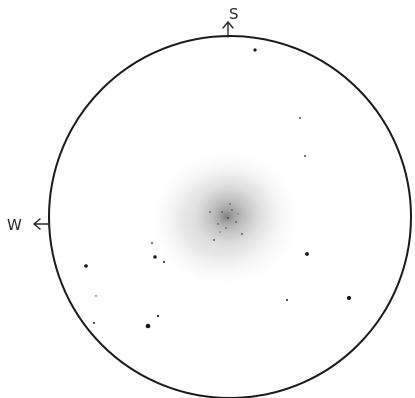 This screenshot has height=398, width=415. Describe the element at coordinates (228, 29) in the screenshot. I see `up-arrow-icon` at that location.